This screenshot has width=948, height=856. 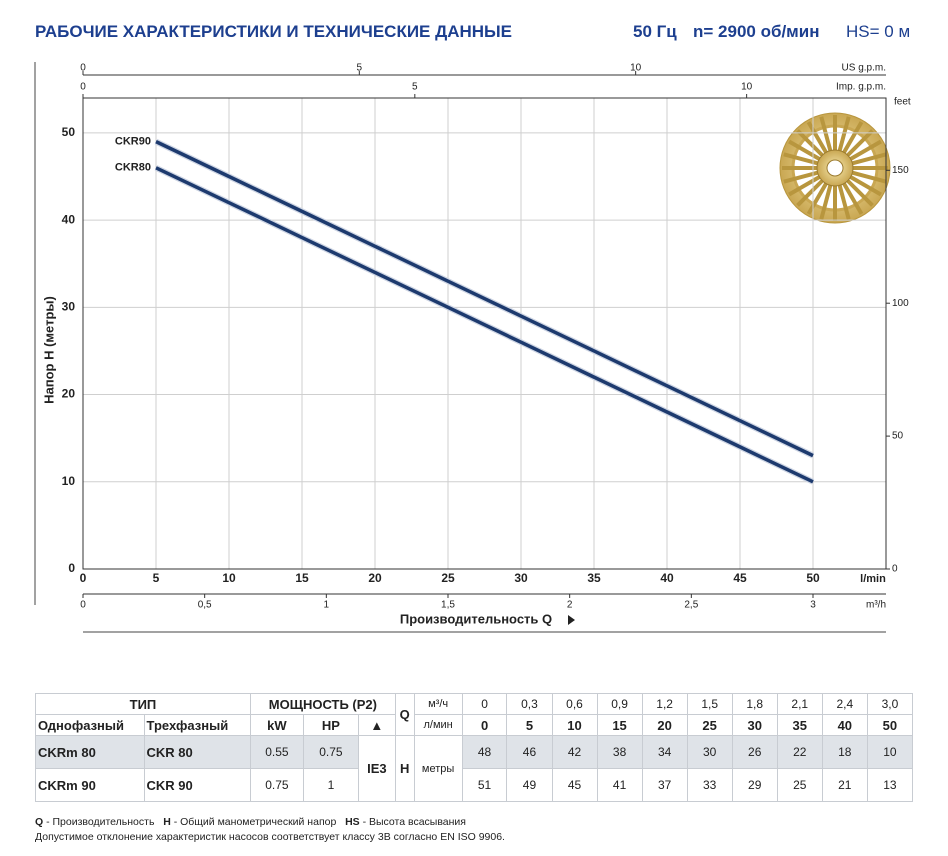 I want to click on table-cell: 33, so click(x=709, y=785).